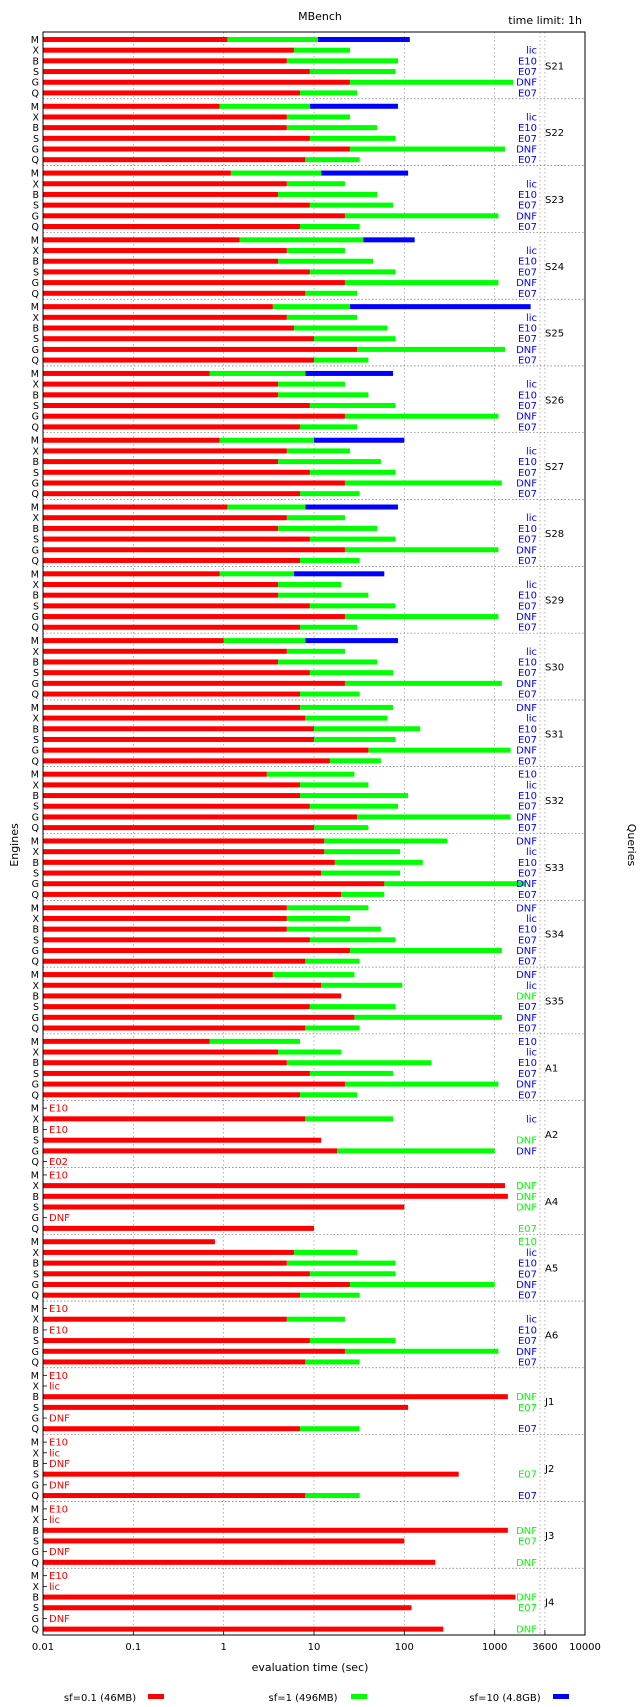 This screenshot has width=641, height=1707. Describe the element at coordinates (531, 318) in the screenshot. I see `status-label-right: lic` at that location.